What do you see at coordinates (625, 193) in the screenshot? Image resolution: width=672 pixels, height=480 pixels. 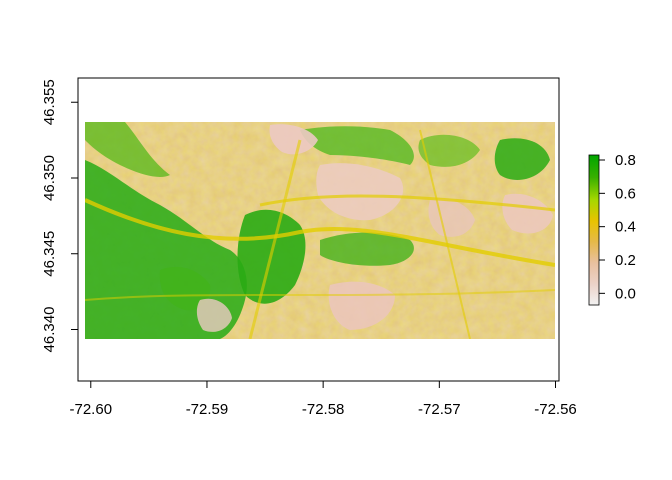 I see `legend-tick-label: 0.6` at bounding box center [625, 193].